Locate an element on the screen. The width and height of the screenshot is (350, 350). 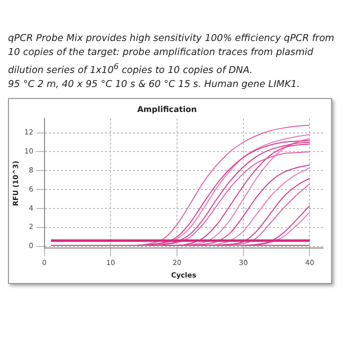
text: 95 °C 2 m, 40 x 95 °C 10 s & 60 °C 15 s. Human gene LIMK1. is located at coordinates (154, 85).